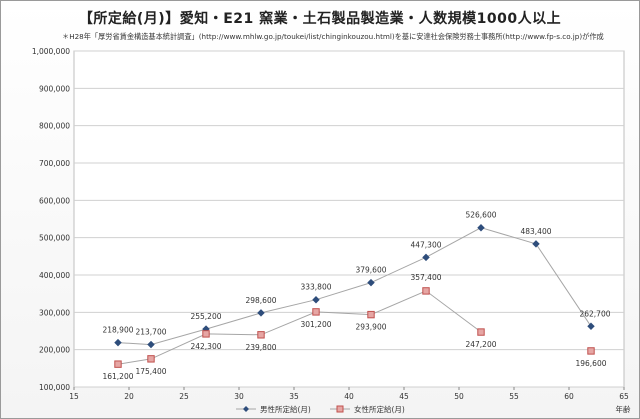 This screenshot has height=419, width=640. I want to click on x-tick-label: 25, so click(184, 396).